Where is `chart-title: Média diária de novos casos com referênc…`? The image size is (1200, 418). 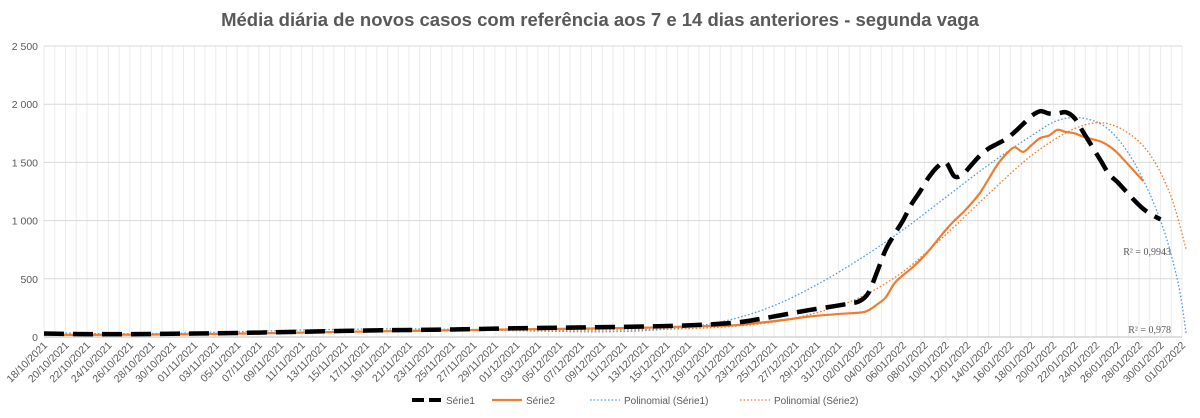
chart-title: Média diária de novos casos com referênc… is located at coordinates (600, 19).